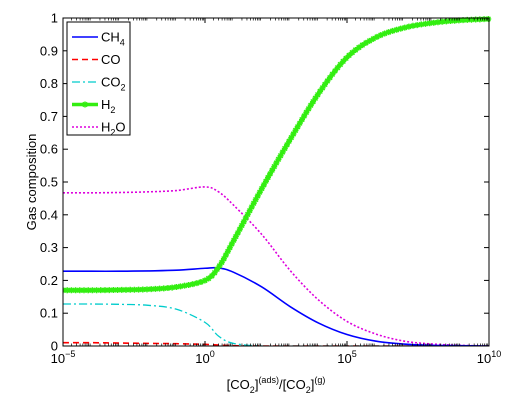  What do you see at coordinates (204, 357) in the screenshot?
I see `x-tick-label: 10⁰` at bounding box center [204, 357].